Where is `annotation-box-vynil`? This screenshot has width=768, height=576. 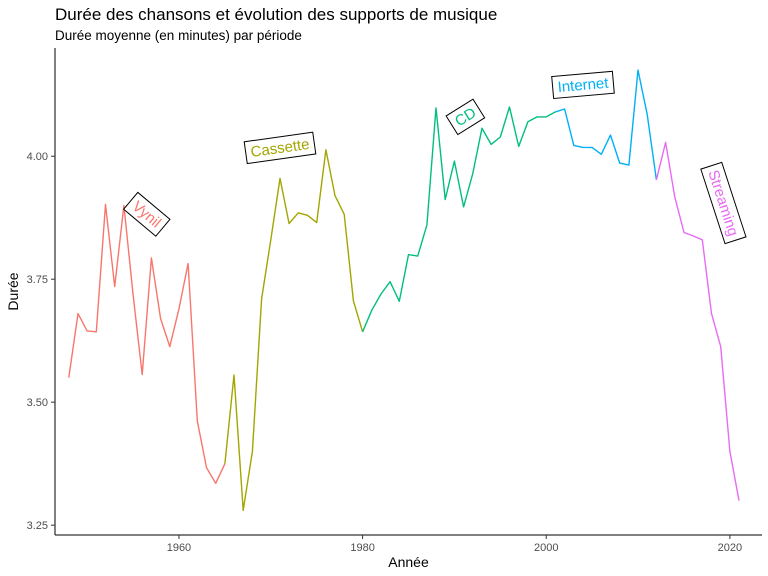 annotation-box-vynil is located at coordinates (146, 214).